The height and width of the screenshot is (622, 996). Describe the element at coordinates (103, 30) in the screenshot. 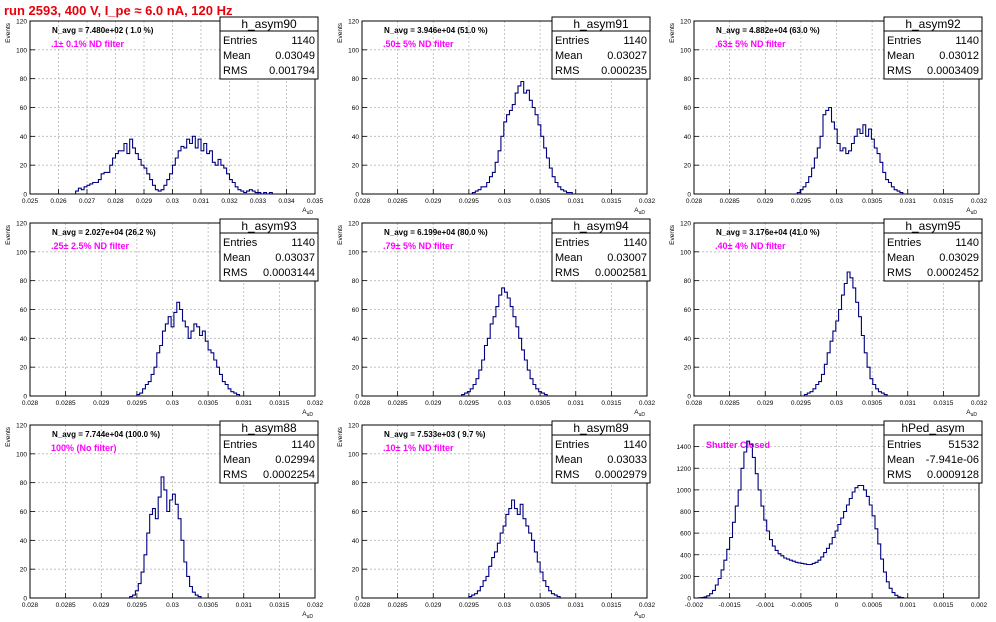

I see `navg-annotation: N_avg = 7.480e+02 ( 1.0 %)` at that location.